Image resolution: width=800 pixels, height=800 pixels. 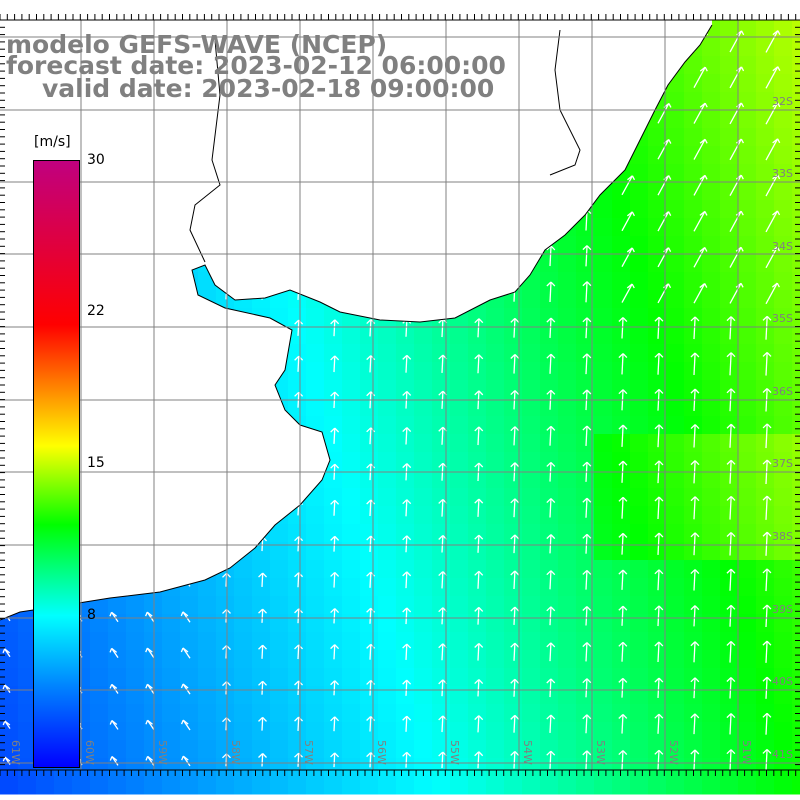 I want to click on colorbar-label-15: 15, so click(x=96, y=463).